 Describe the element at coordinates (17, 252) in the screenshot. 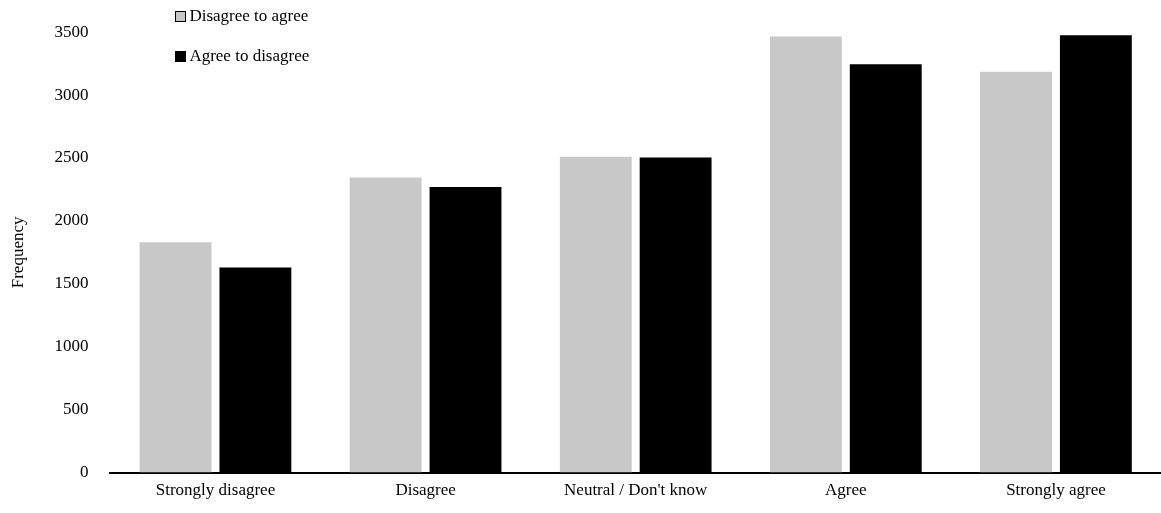

I see `y-axis-title: Frequency` at that location.